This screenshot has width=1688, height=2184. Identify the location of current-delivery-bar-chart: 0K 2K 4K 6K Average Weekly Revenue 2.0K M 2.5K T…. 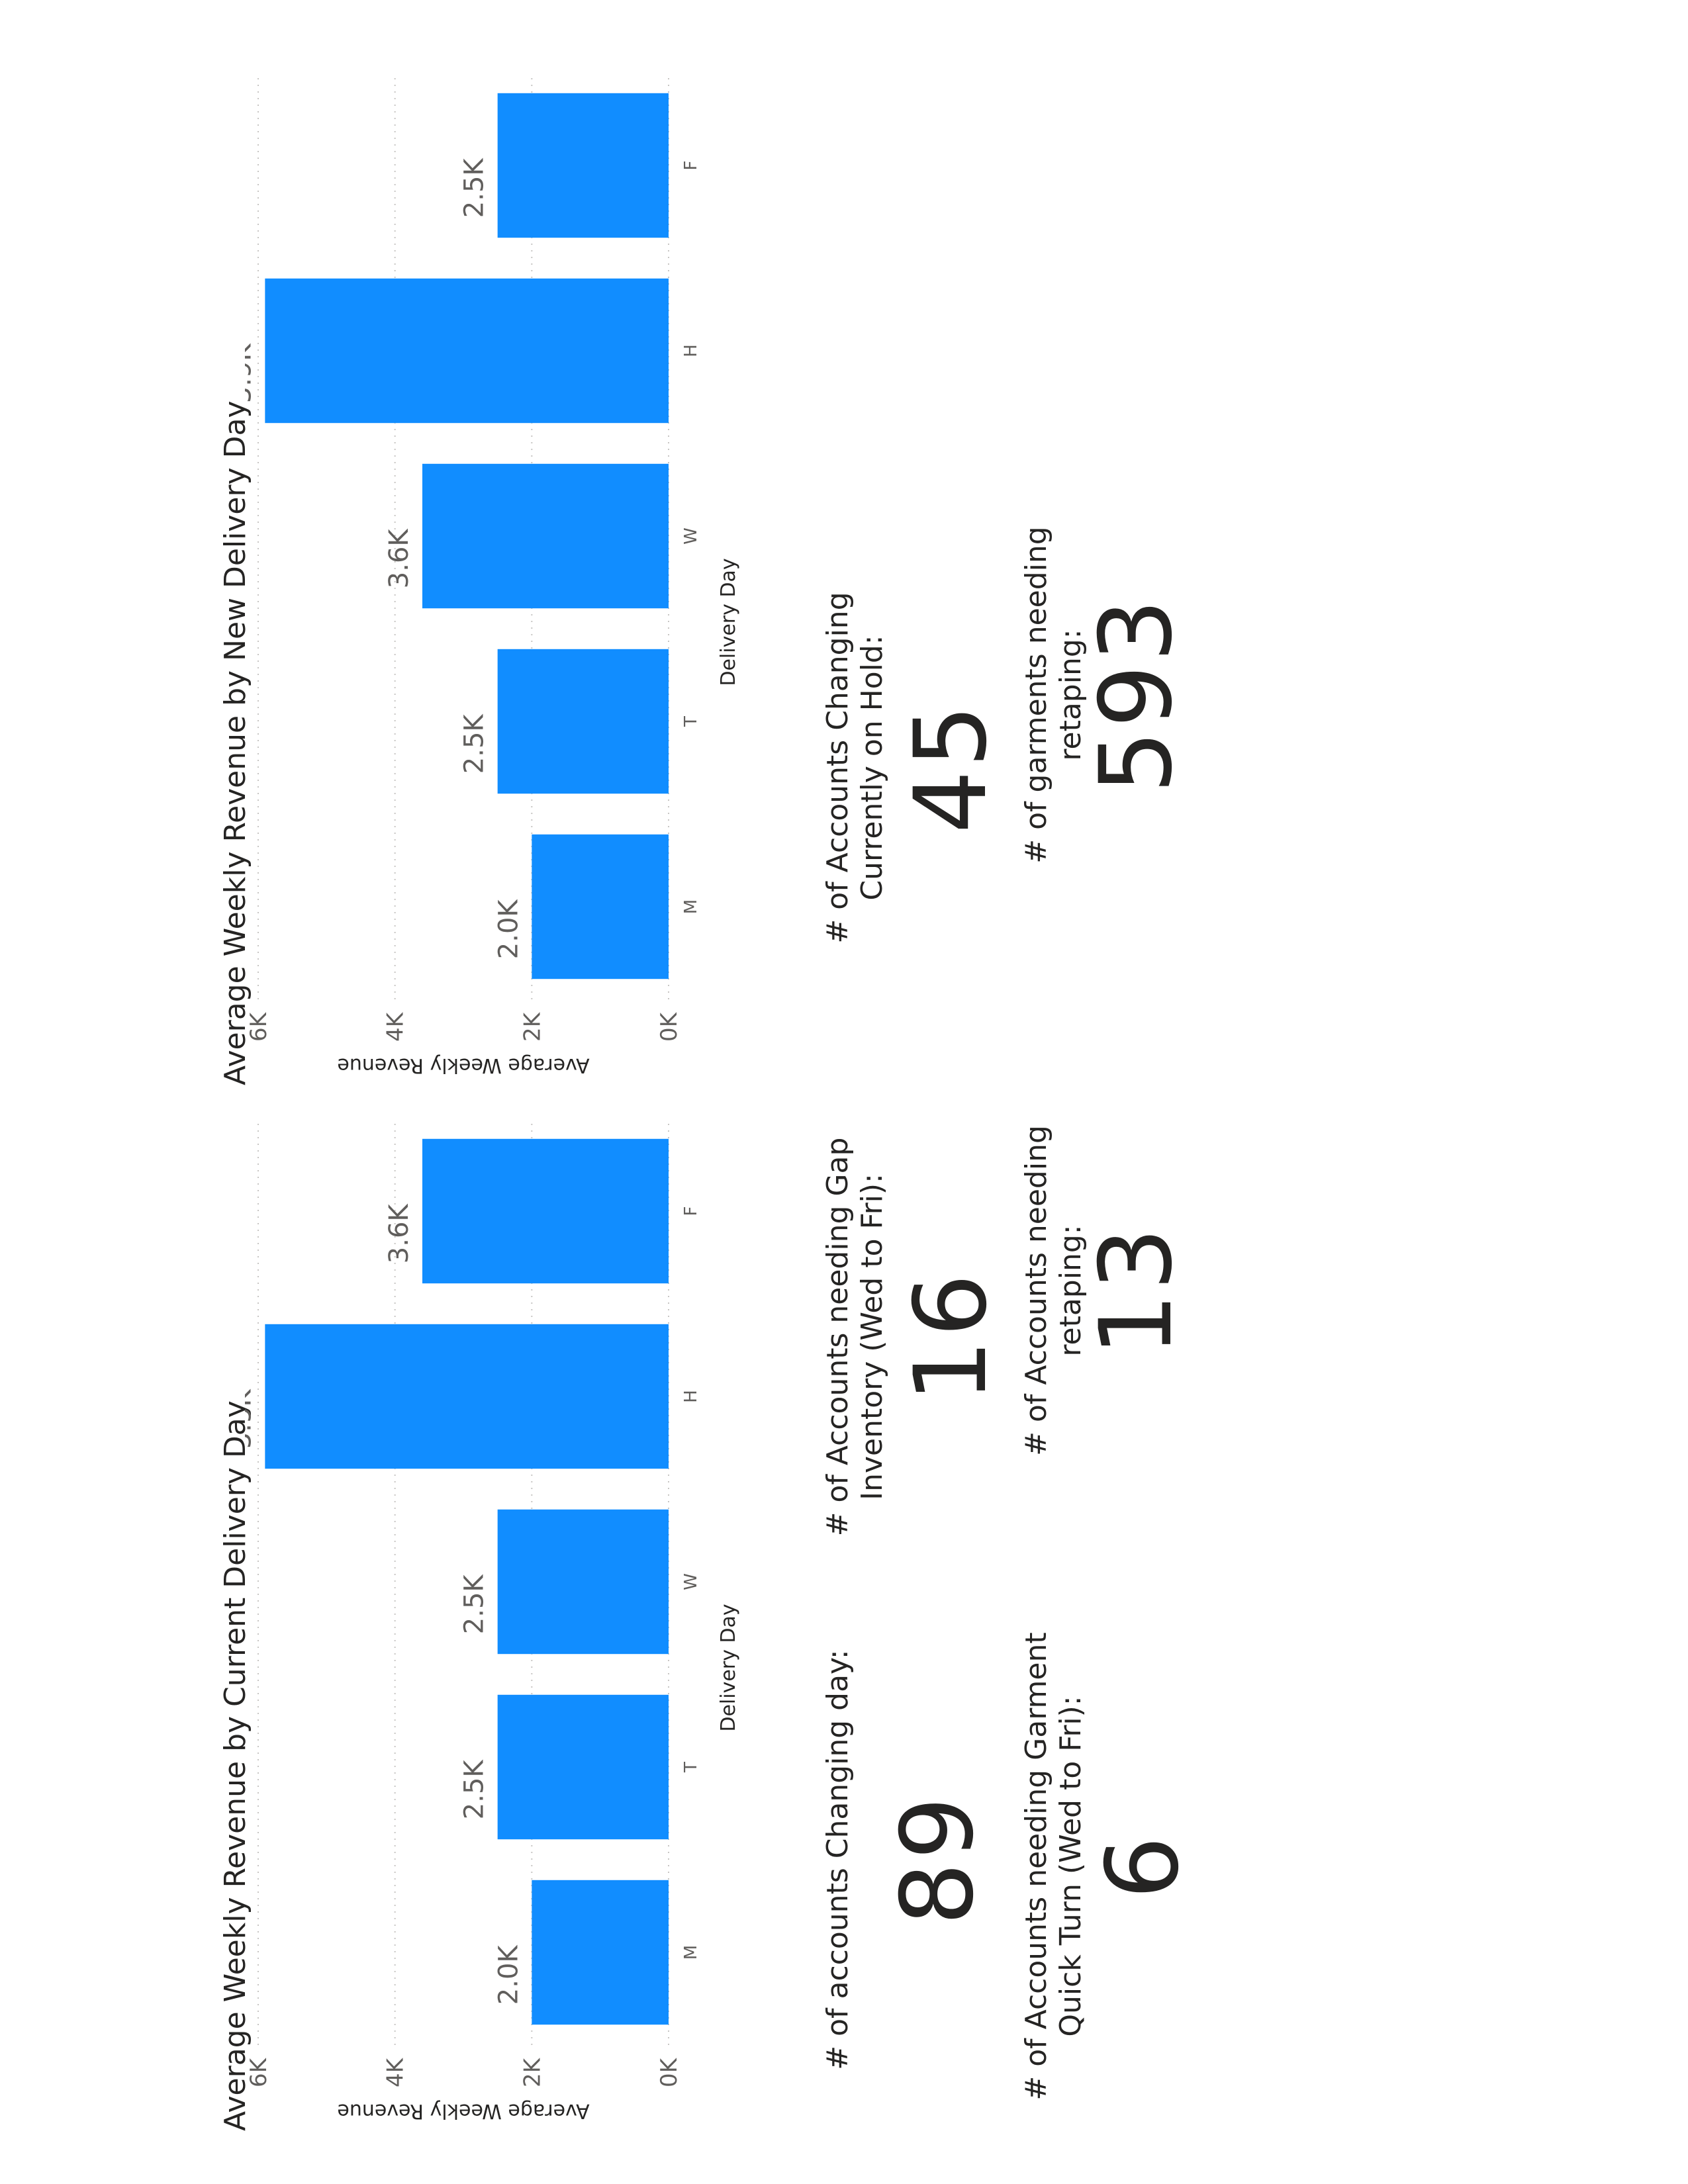
(492, 1620).